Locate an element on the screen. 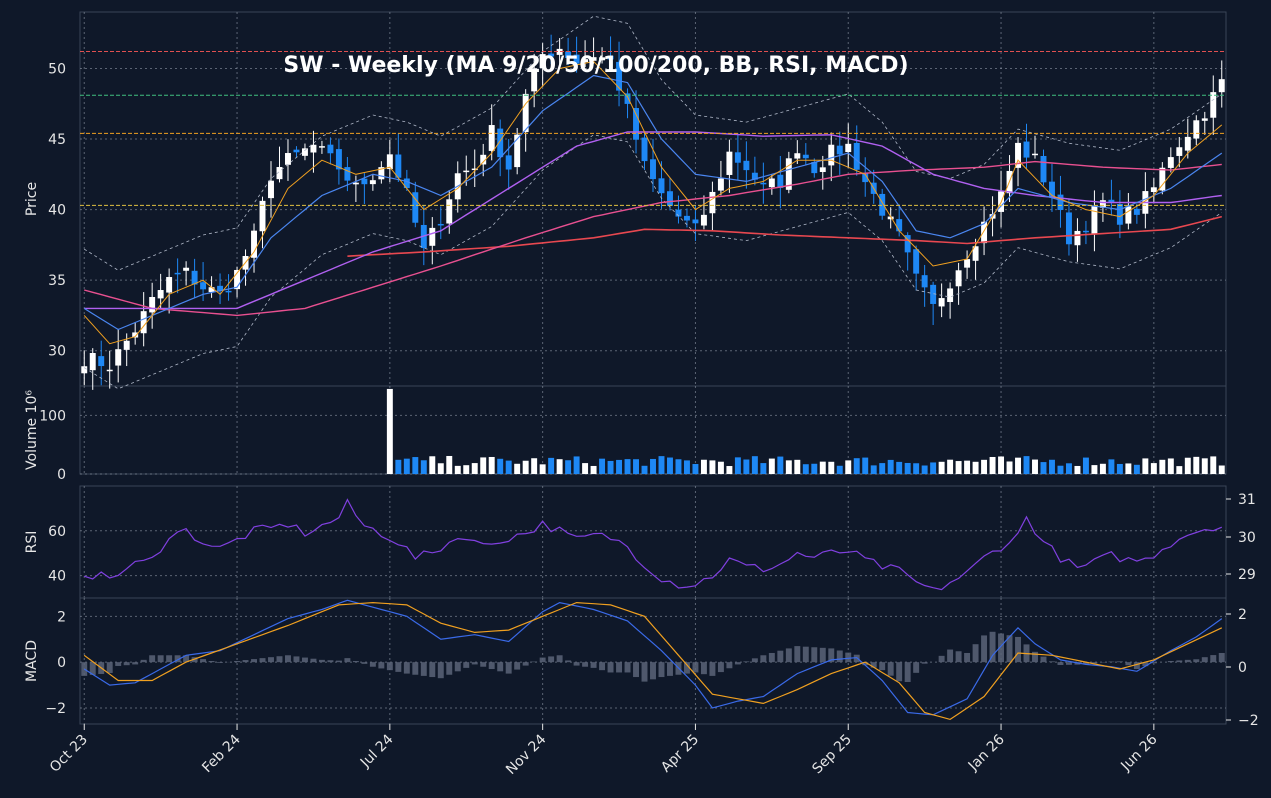  rsi-panel-axis-label: RSI is located at coordinates (32, 542).